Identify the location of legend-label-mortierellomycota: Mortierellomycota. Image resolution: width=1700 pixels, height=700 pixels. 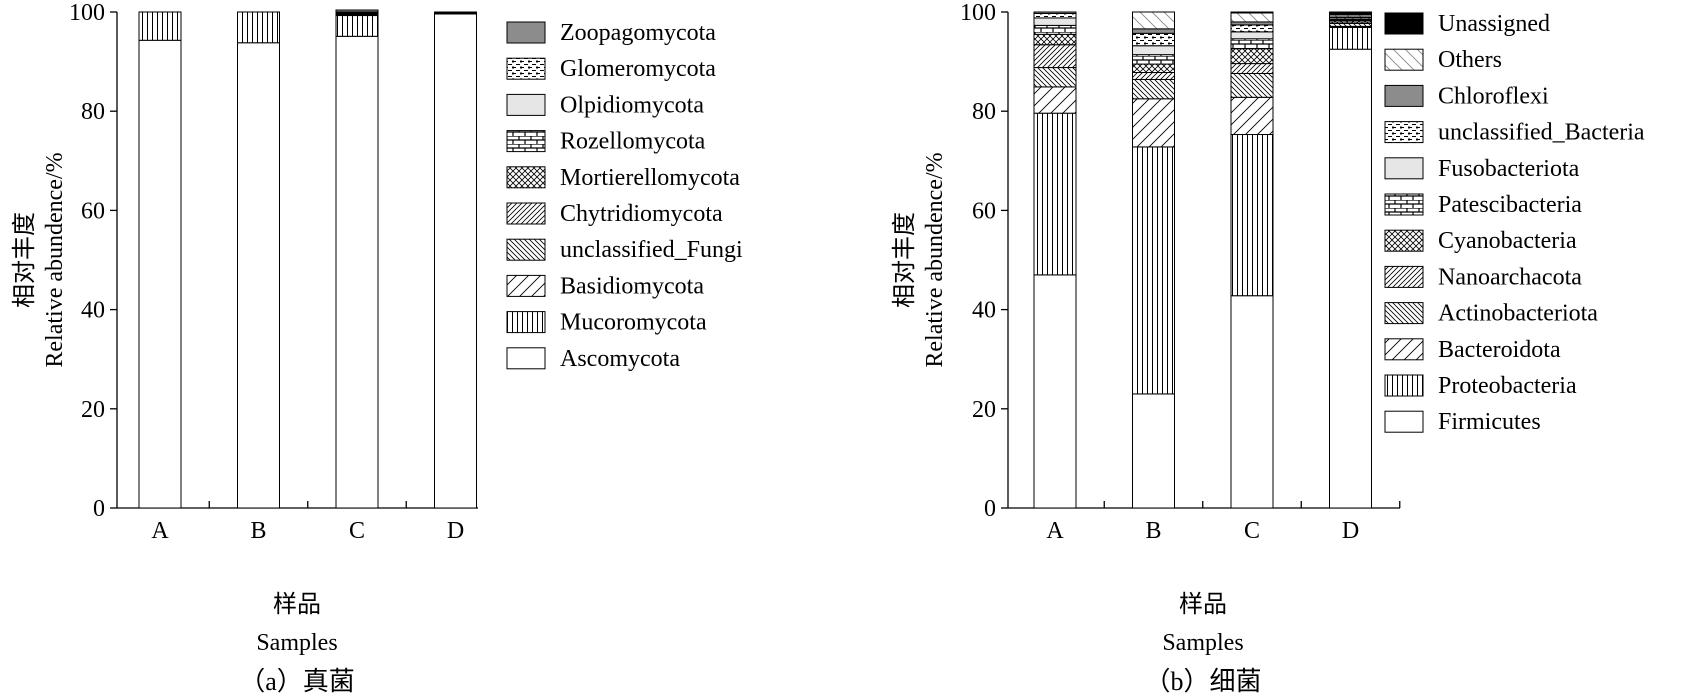
(650, 178).